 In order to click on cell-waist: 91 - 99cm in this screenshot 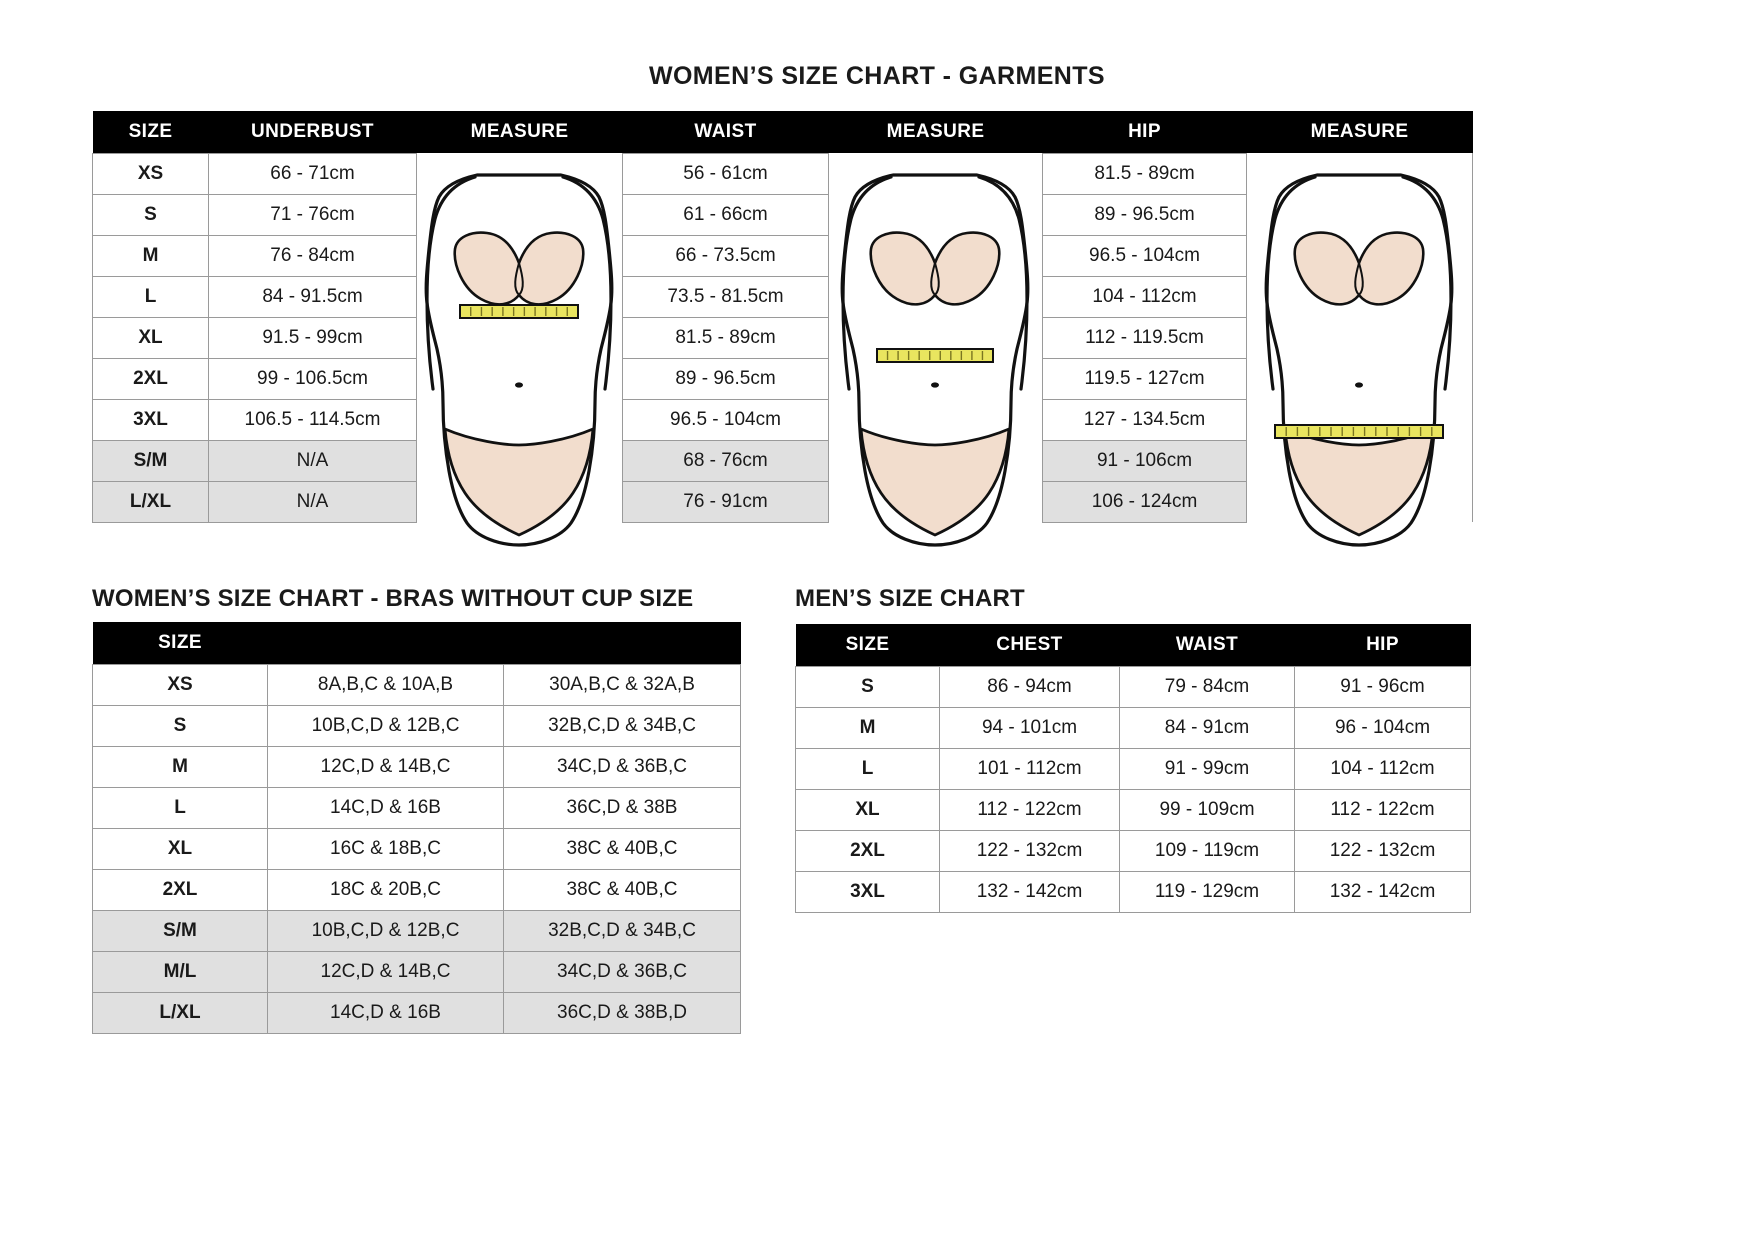, I will do `click(1207, 768)`.